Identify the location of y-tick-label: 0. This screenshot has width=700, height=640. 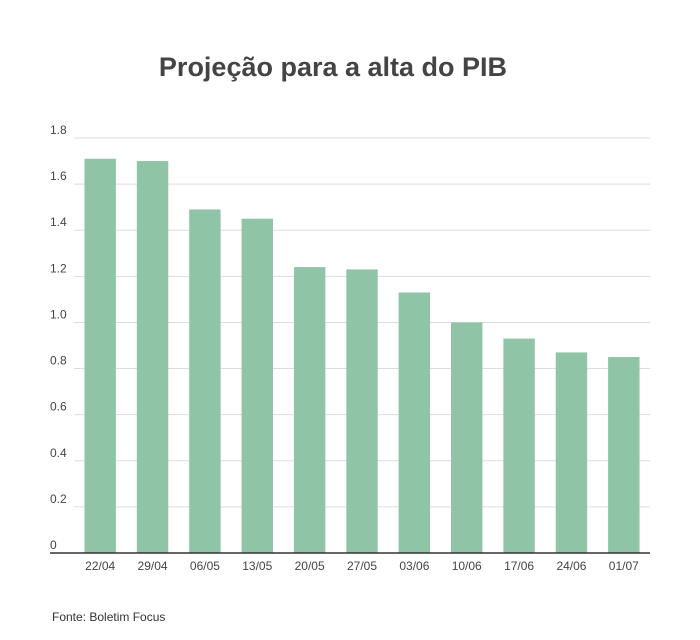
(53, 545).